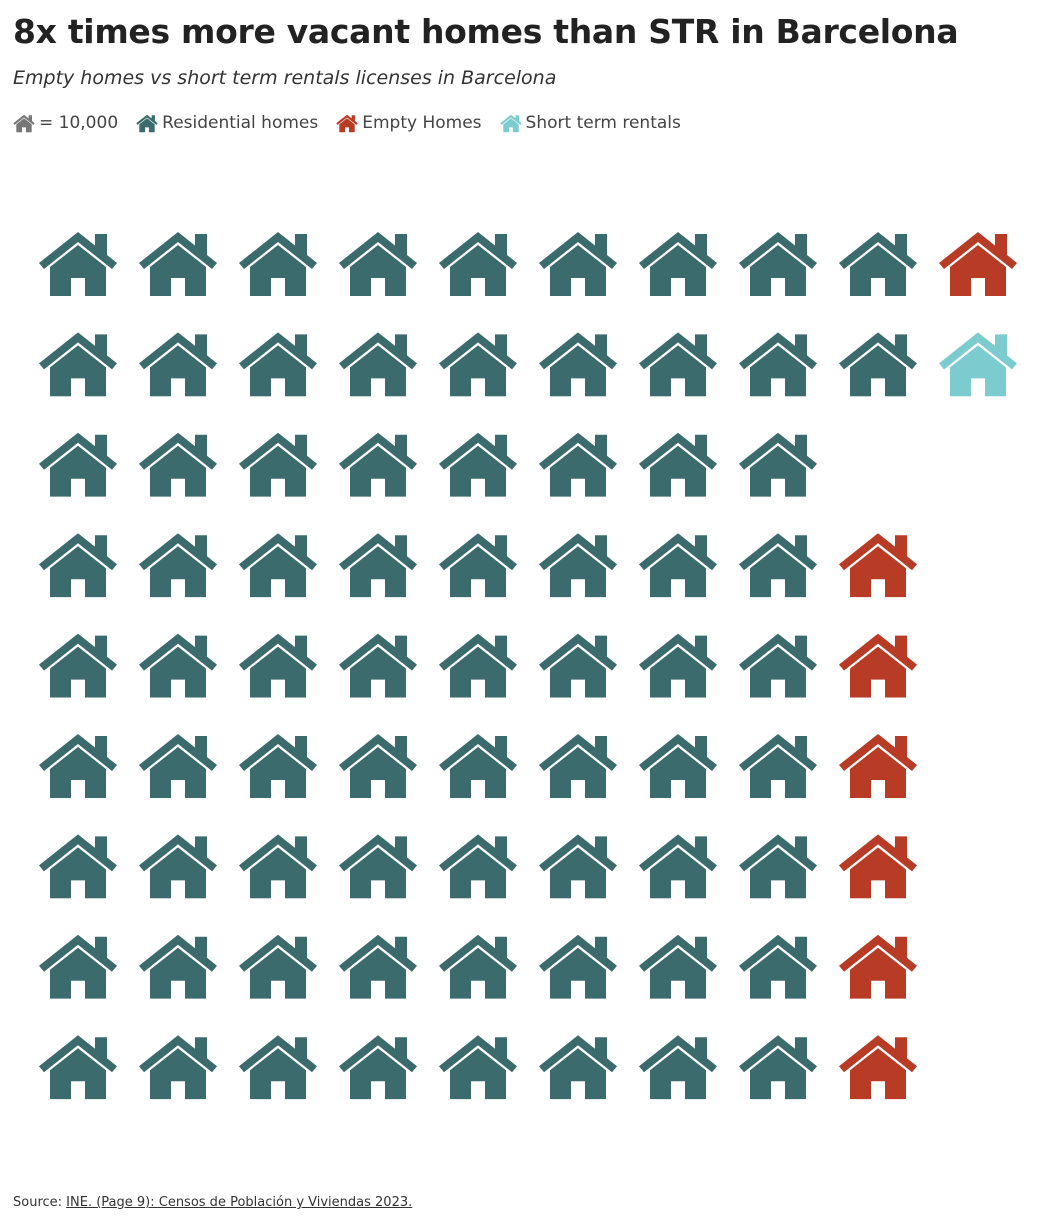 The image size is (1048, 1226). I want to click on legend-unit: = 10,000, so click(65, 123).